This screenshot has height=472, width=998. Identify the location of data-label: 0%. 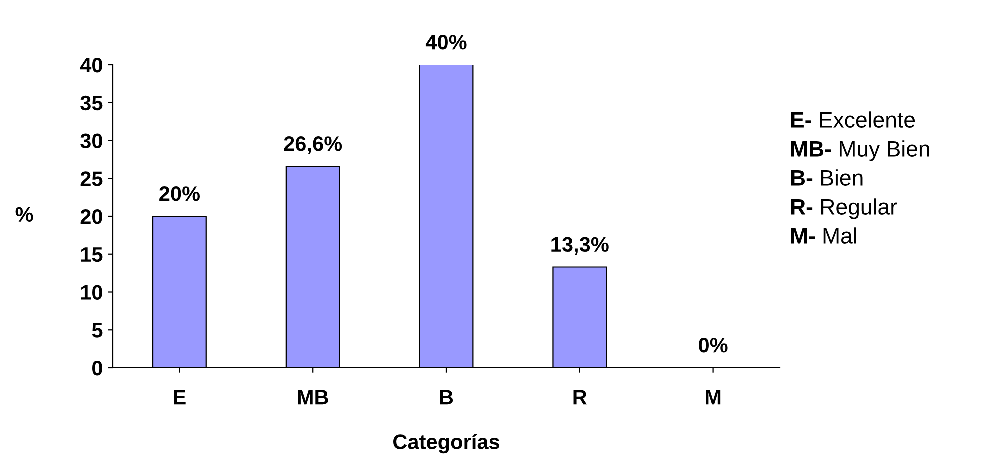
(713, 345).